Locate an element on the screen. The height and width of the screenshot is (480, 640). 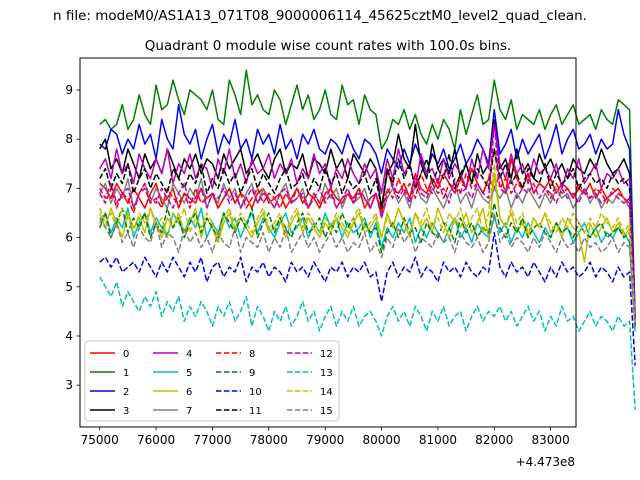
y-axis: 3 4 5 6 7 8 9 is located at coordinates (72, 237).